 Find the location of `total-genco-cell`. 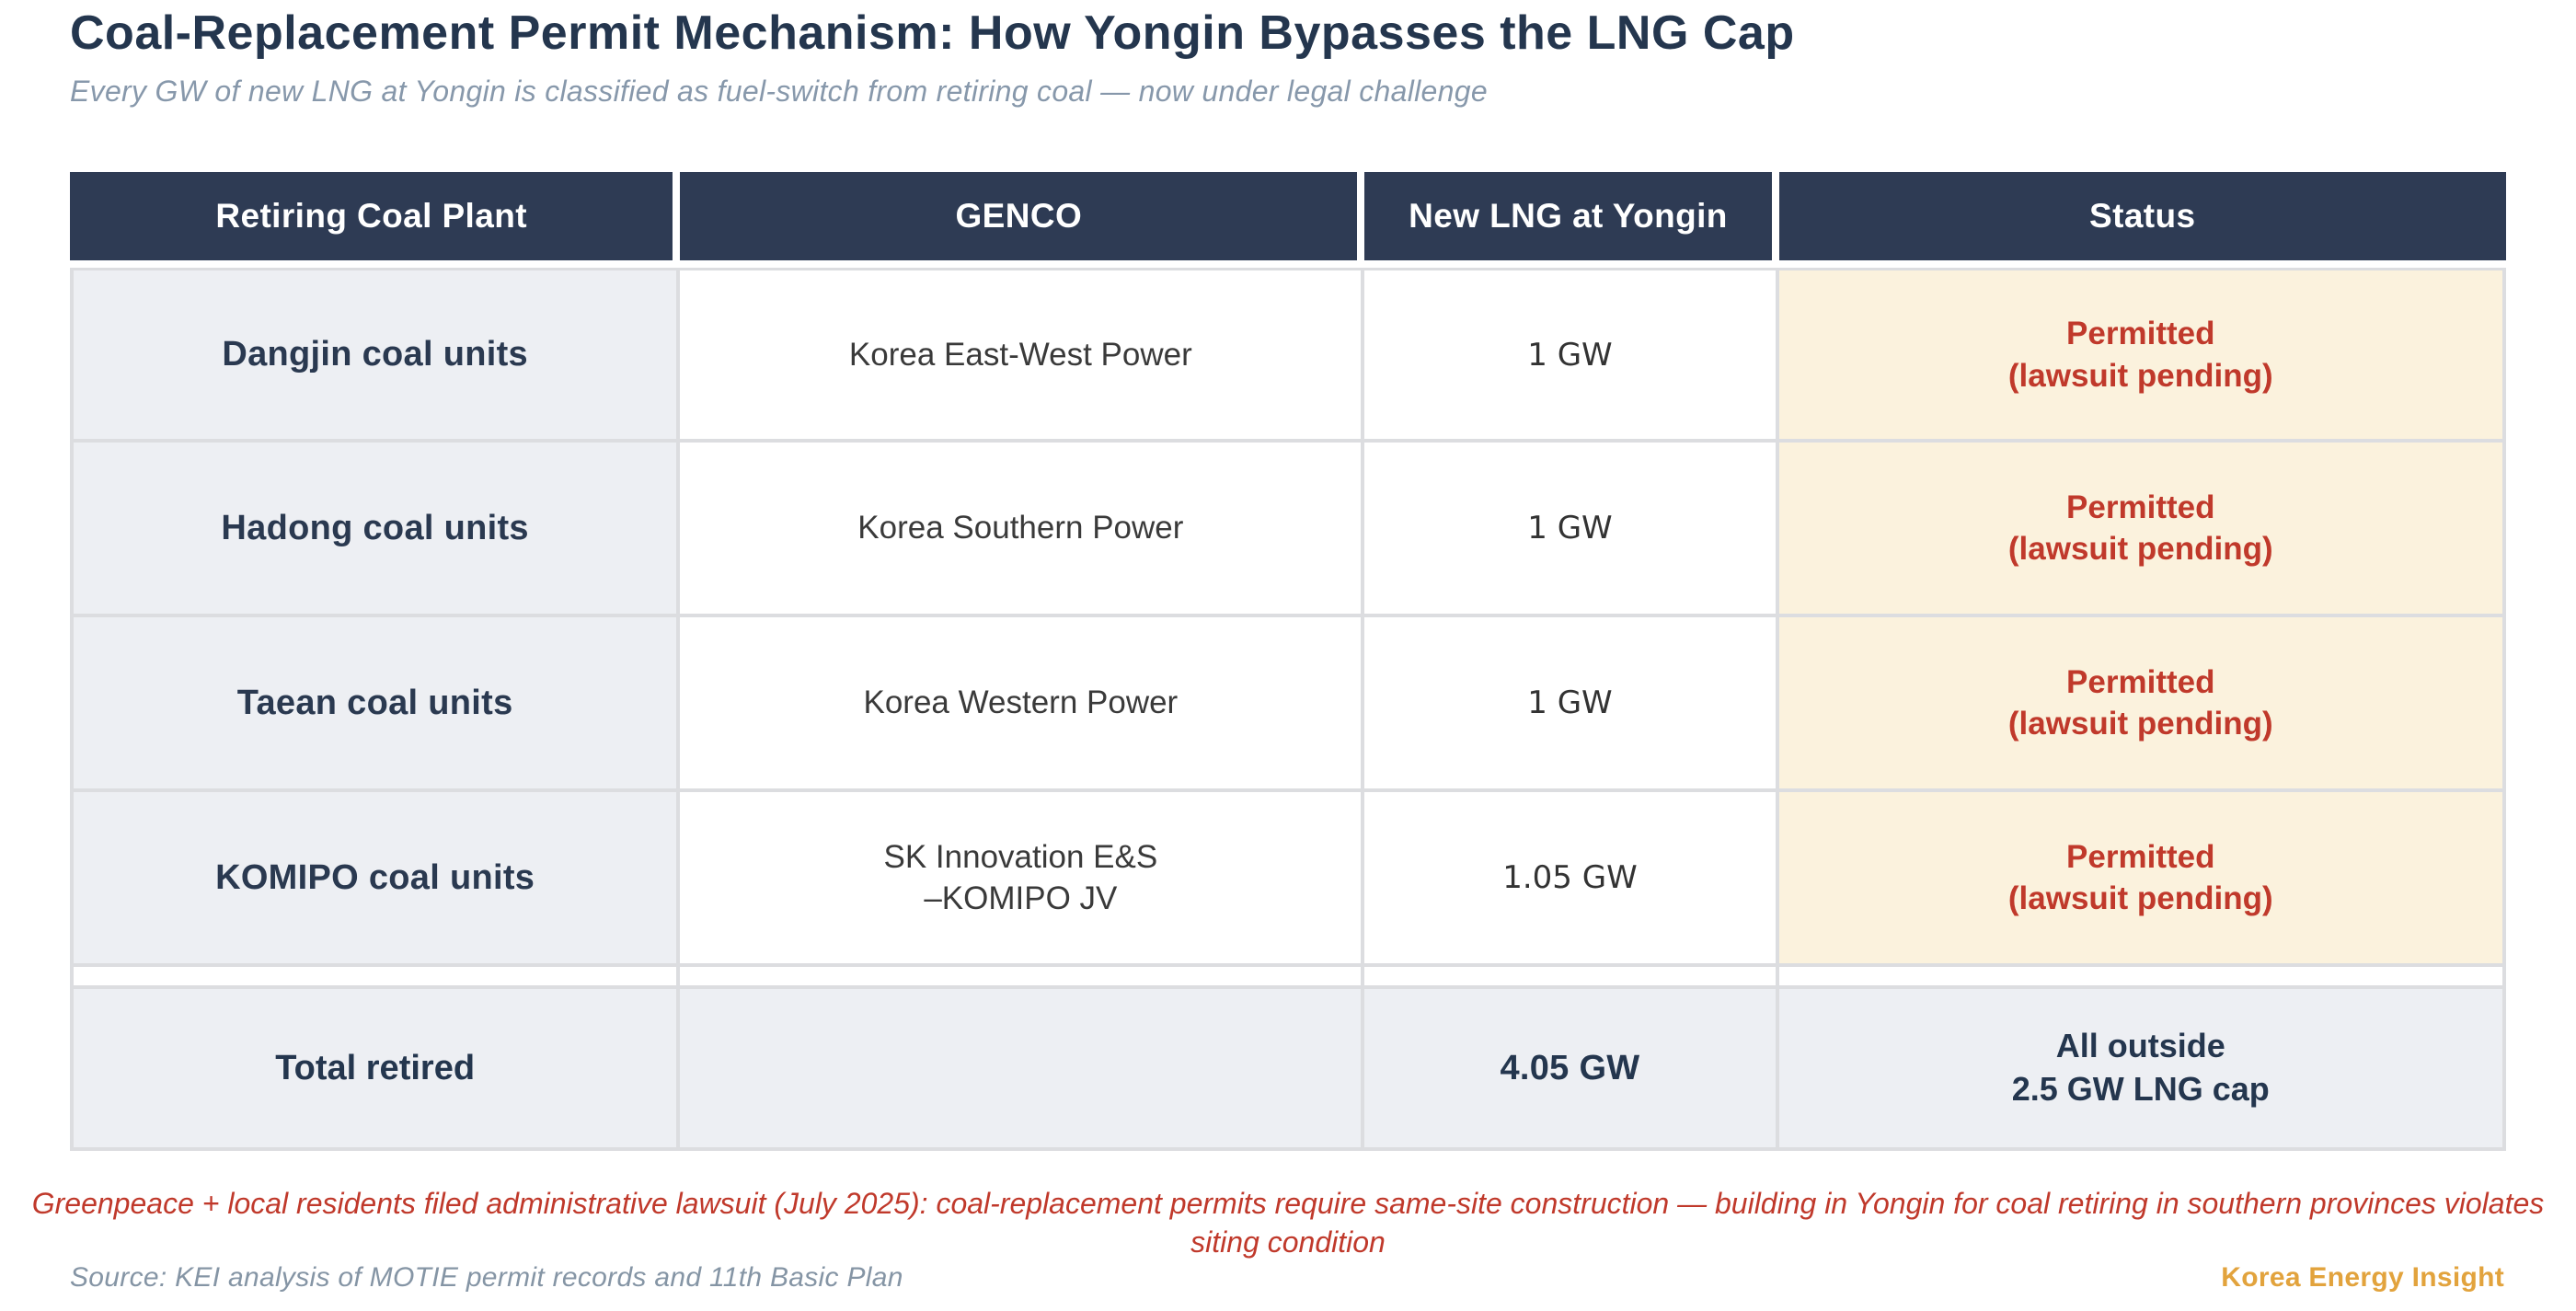

total-genco-cell is located at coordinates (1022, 1070).